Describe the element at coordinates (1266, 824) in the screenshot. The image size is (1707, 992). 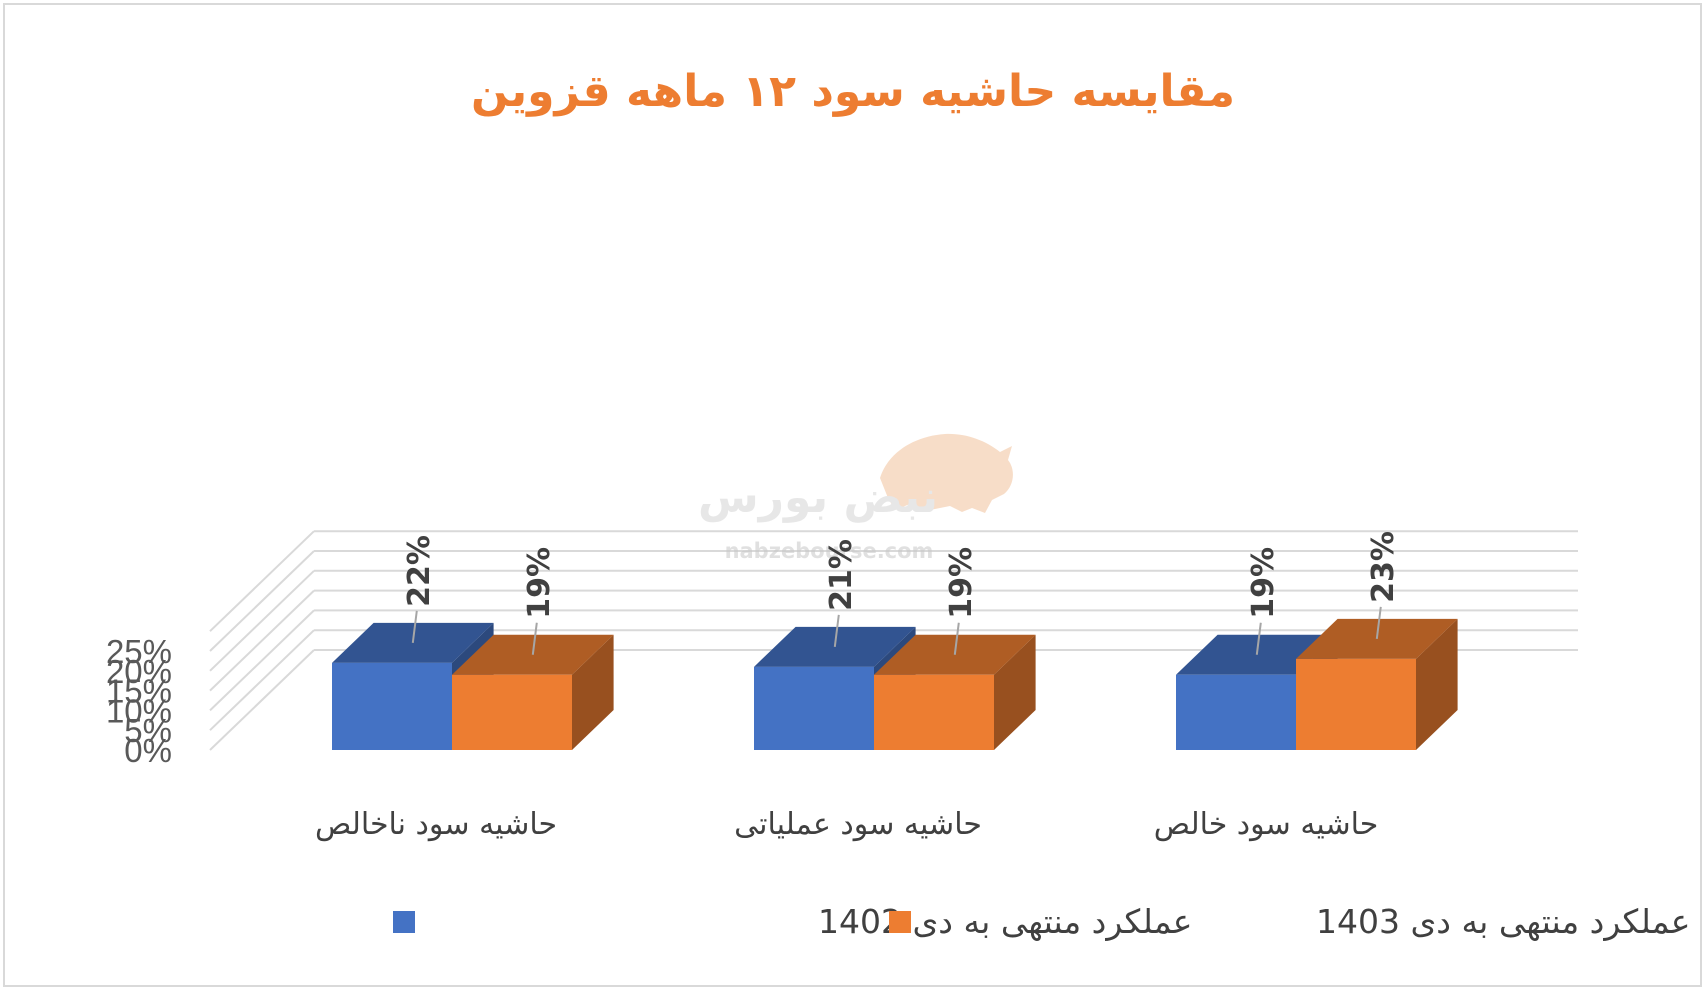
I see `category-label: حاشیه سود خالص` at that location.